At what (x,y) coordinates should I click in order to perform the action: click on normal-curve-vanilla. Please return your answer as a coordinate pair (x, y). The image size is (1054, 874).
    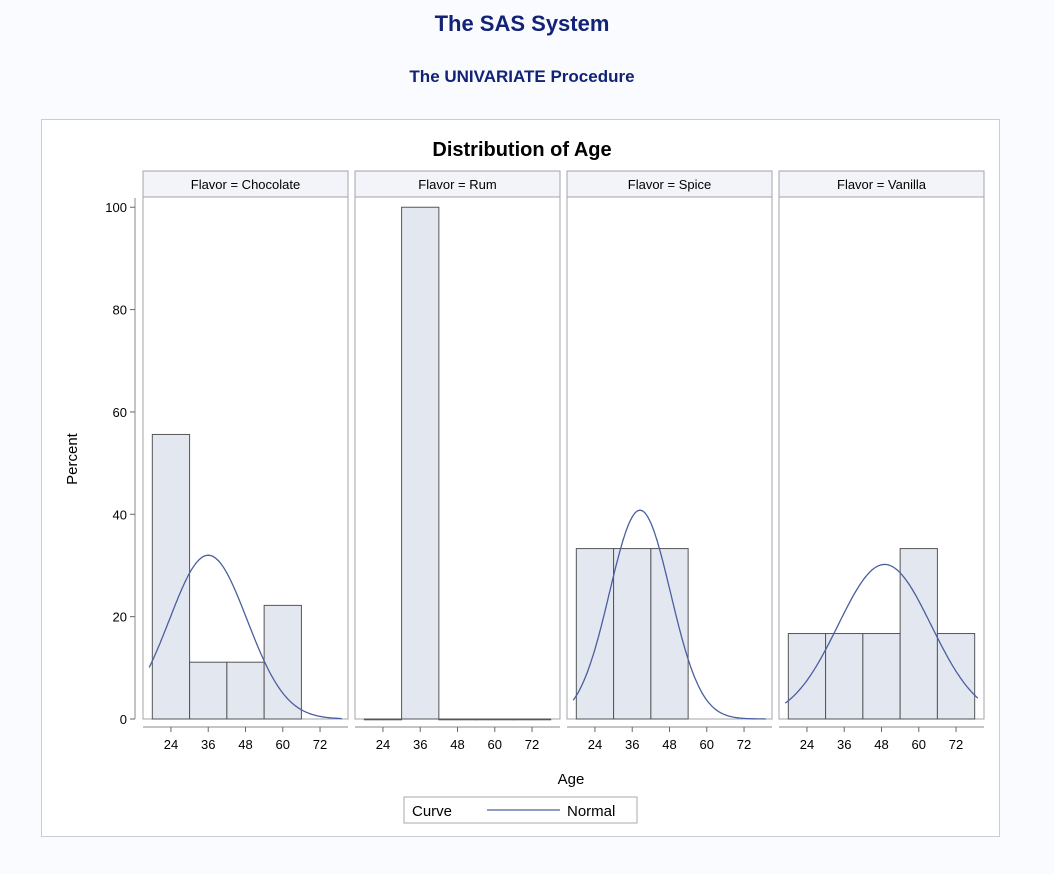
    Looking at the image, I should click on (881, 633).